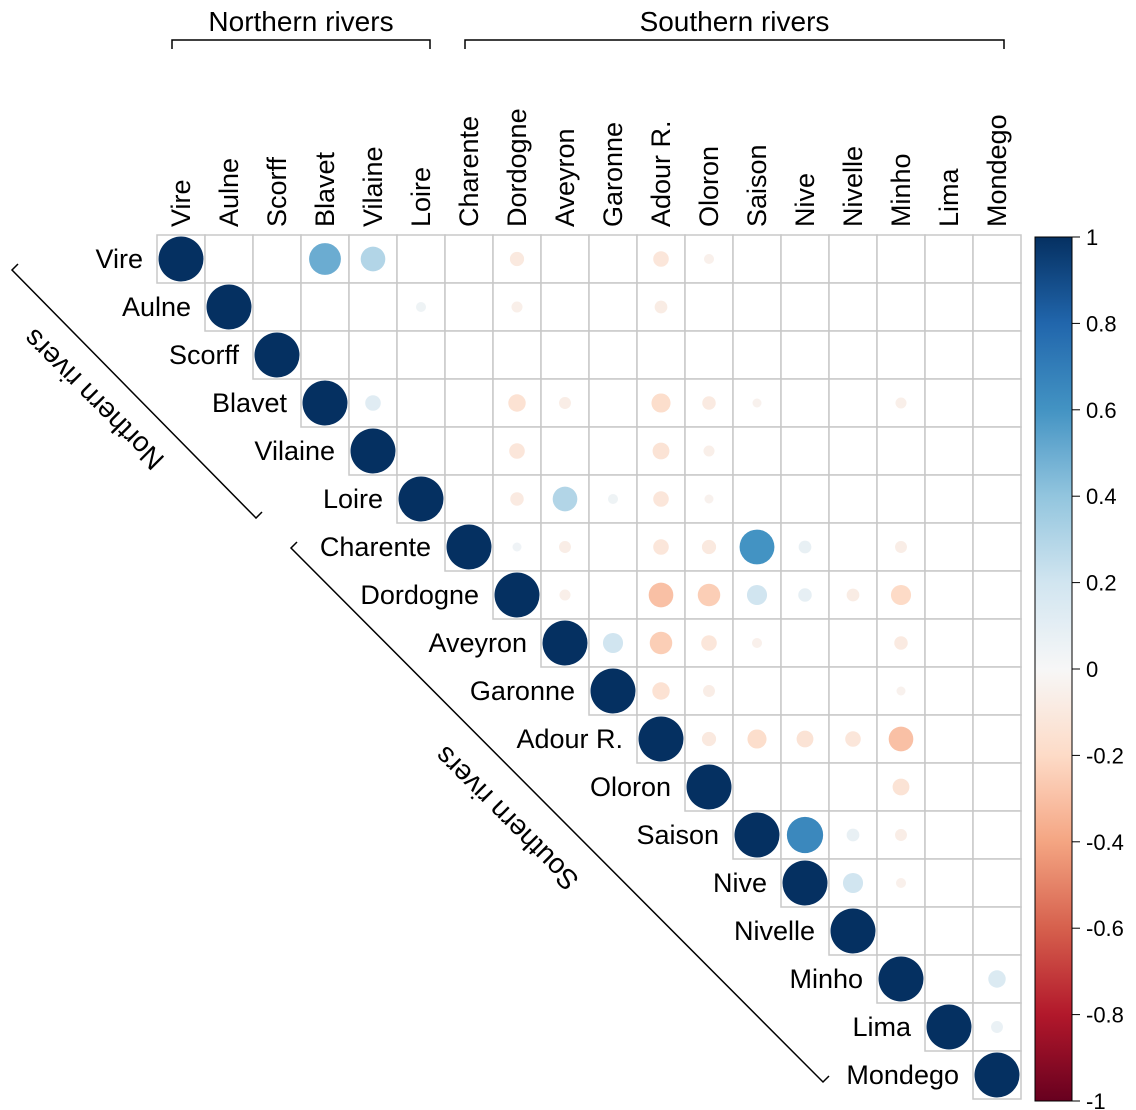 The width and height of the screenshot is (1136, 1110). What do you see at coordinates (1105, 928) in the screenshot?
I see `colorbar-tick-label-0-6: -0.6` at bounding box center [1105, 928].